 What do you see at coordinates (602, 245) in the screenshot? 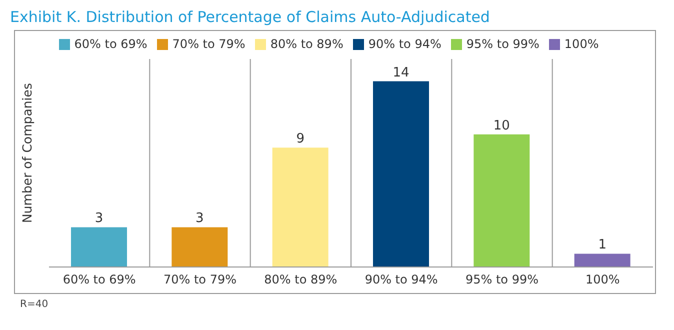
I see `data-label: 1` at bounding box center [602, 245].